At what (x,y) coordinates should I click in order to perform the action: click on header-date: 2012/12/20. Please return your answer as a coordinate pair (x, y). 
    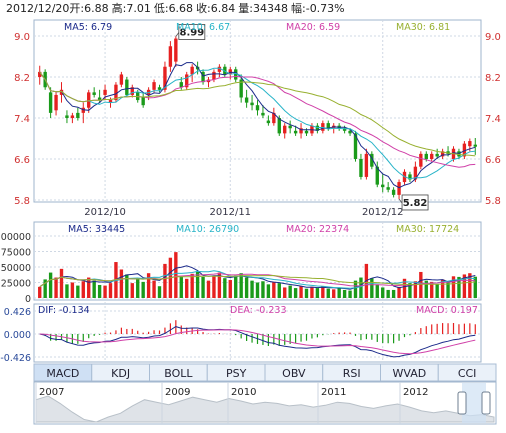
    Looking at the image, I should click on (37, 8).